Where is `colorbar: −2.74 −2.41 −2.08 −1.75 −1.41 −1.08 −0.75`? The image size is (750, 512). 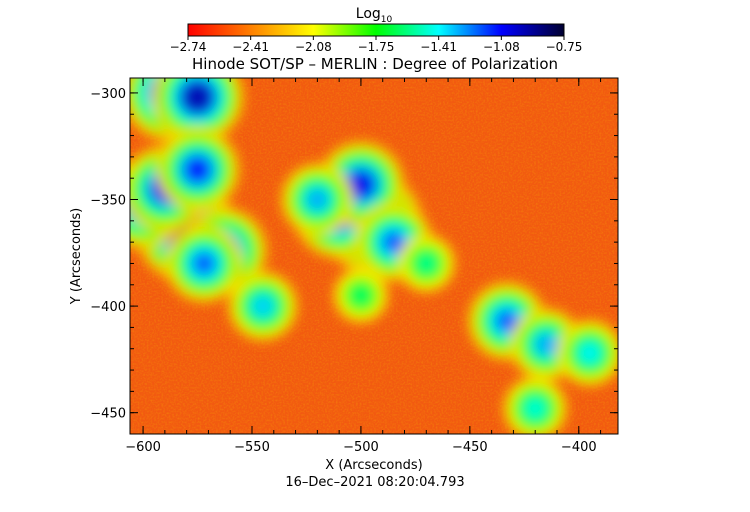 colorbar: −2.74 −2.41 −2.08 −1.75 −1.41 −1.08 −0.75 is located at coordinates (376, 38).